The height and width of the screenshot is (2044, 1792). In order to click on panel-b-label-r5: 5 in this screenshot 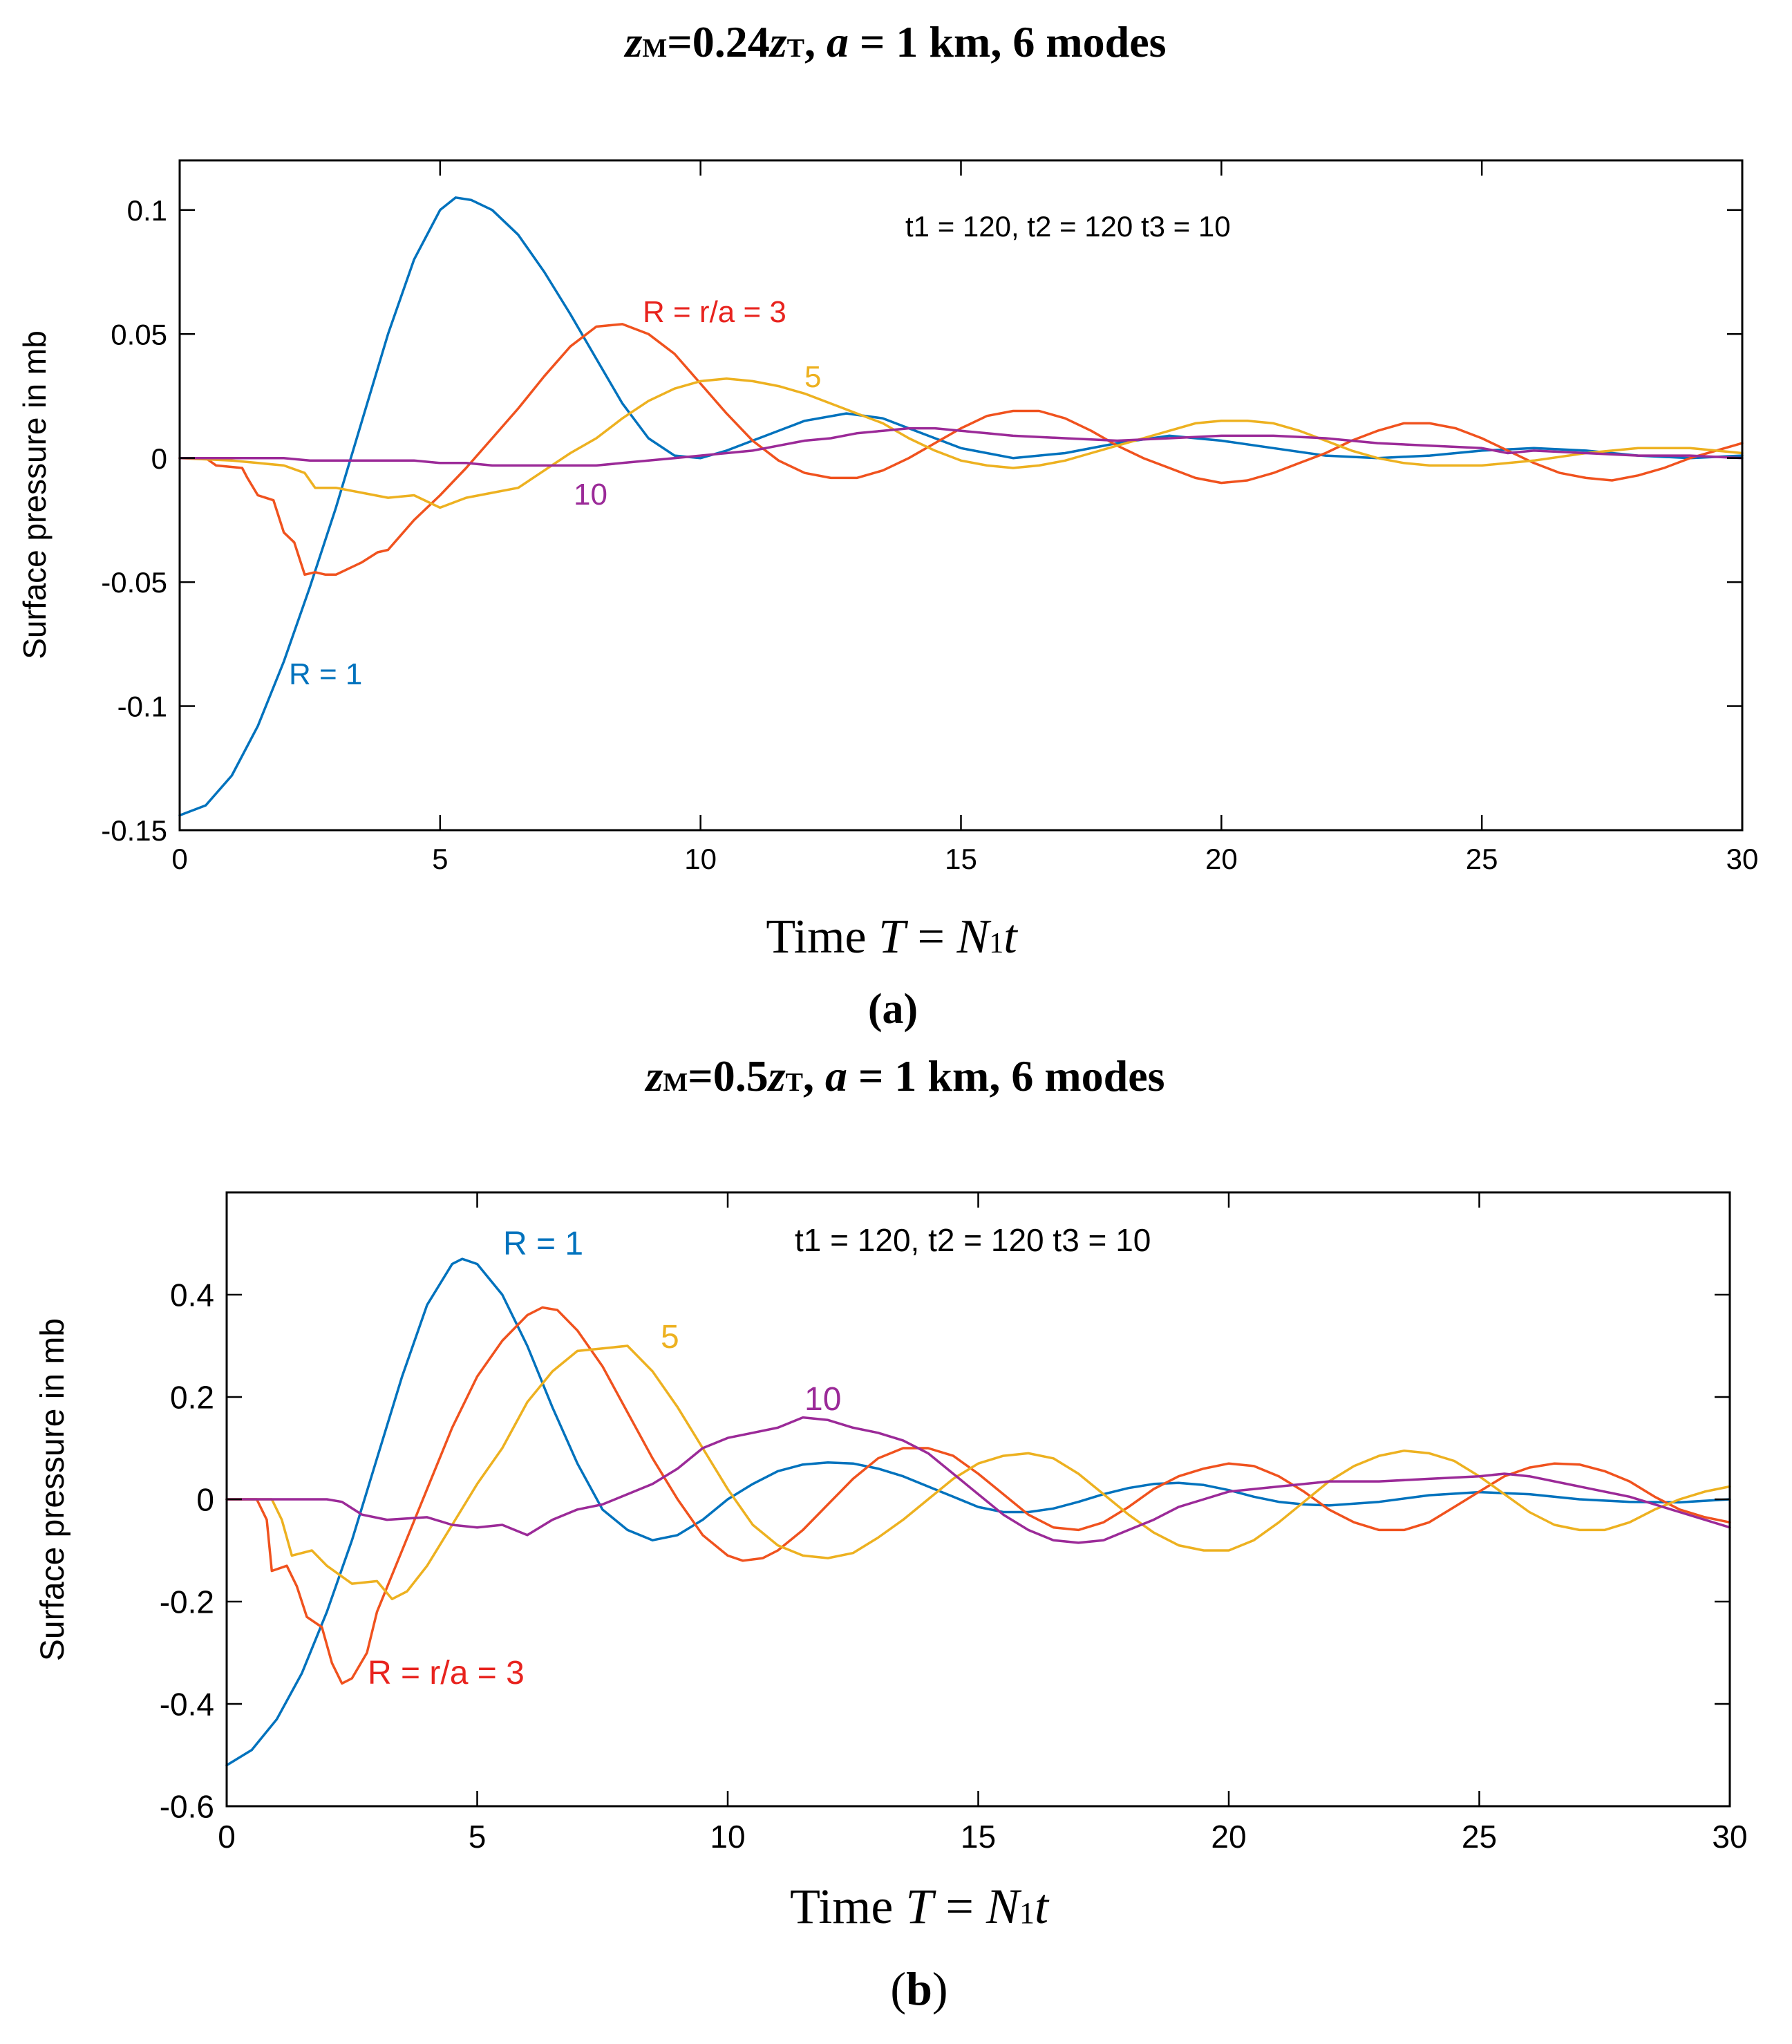, I will do `click(670, 1337)`.